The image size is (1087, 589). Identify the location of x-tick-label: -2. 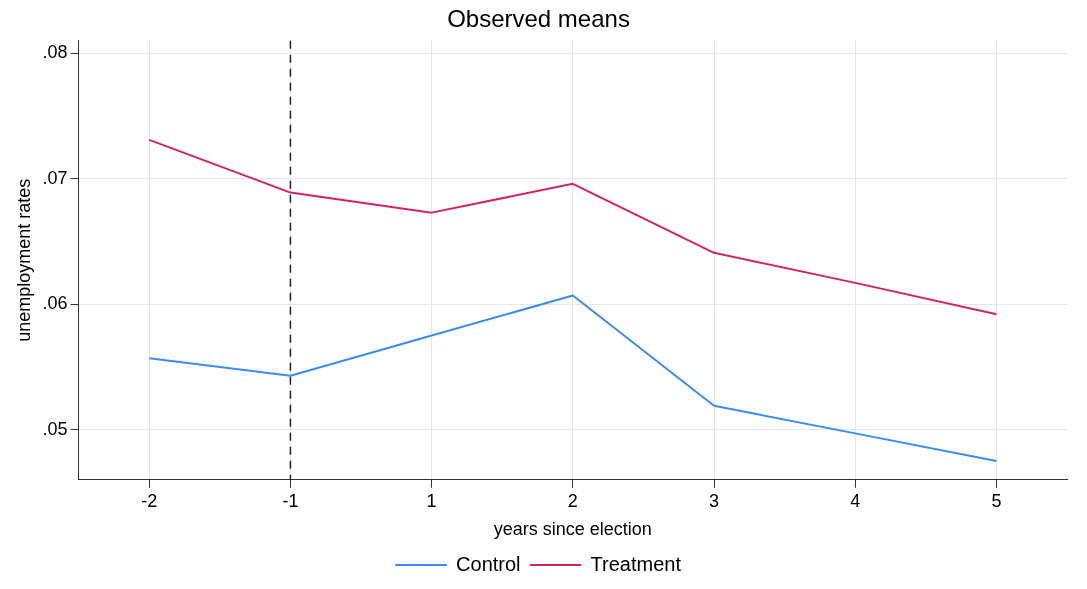
(149, 500).